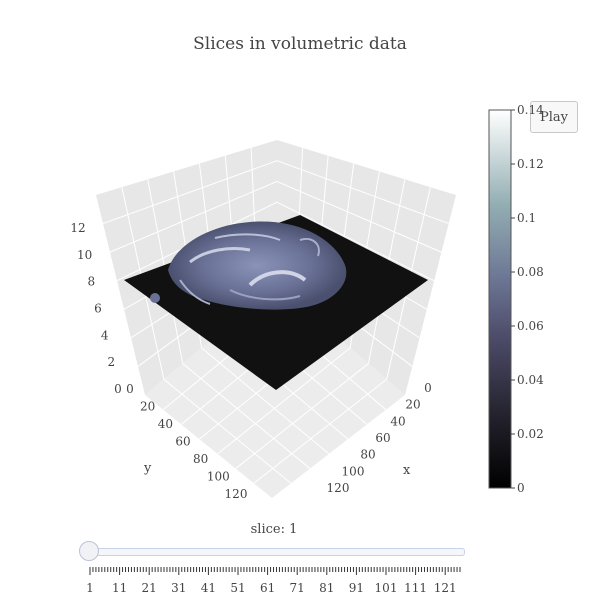  Describe the element at coordinates (554, 117) in the screenshot. I see `play-button: Play` at that location.